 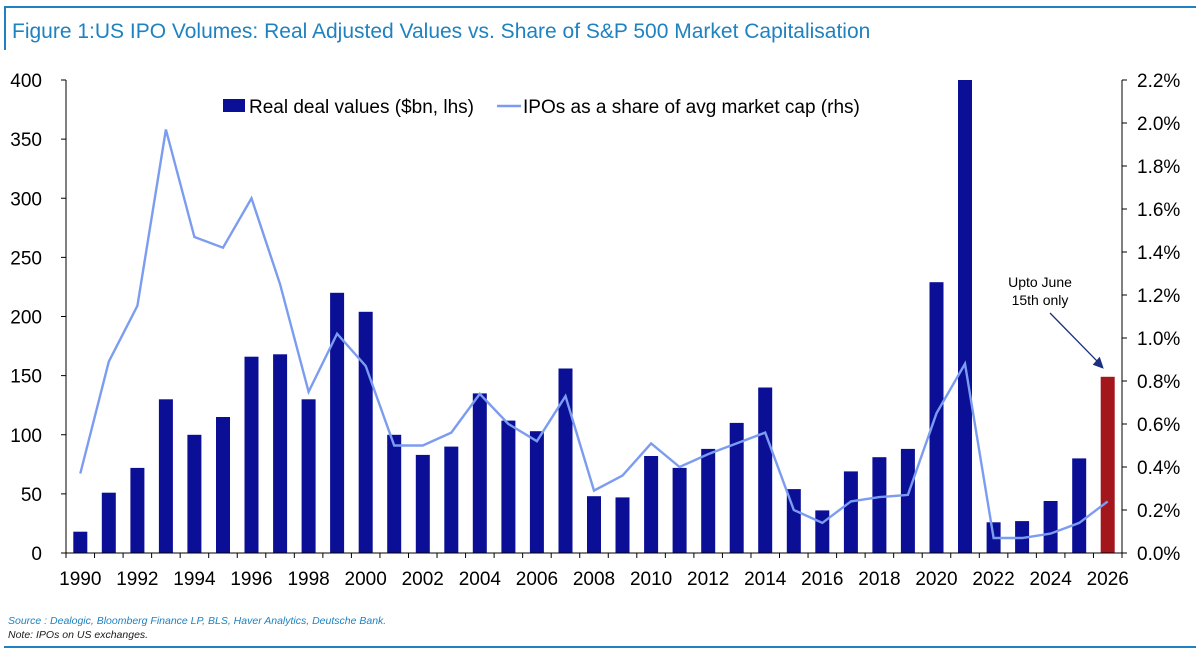 I want to click on right-tick-label: 1.4%, so click(x=1158, y=253).